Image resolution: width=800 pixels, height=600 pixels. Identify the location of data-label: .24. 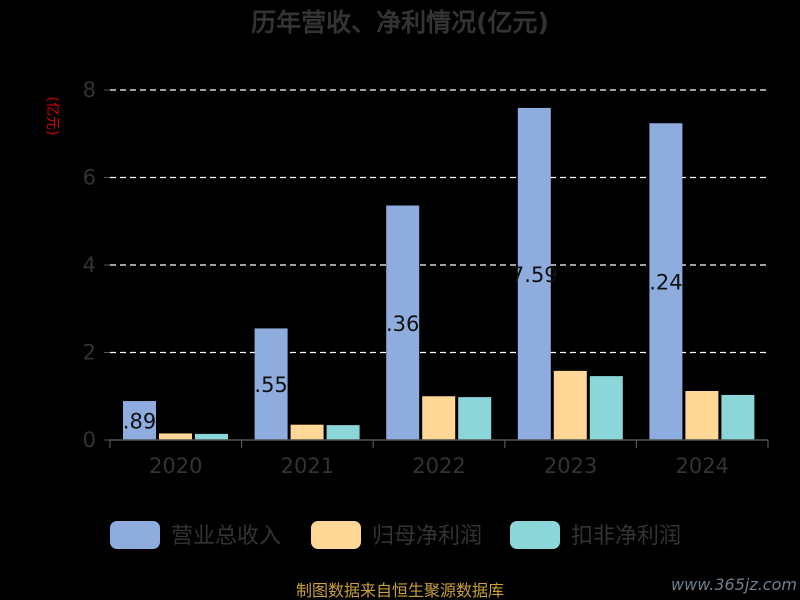
(665, 283).